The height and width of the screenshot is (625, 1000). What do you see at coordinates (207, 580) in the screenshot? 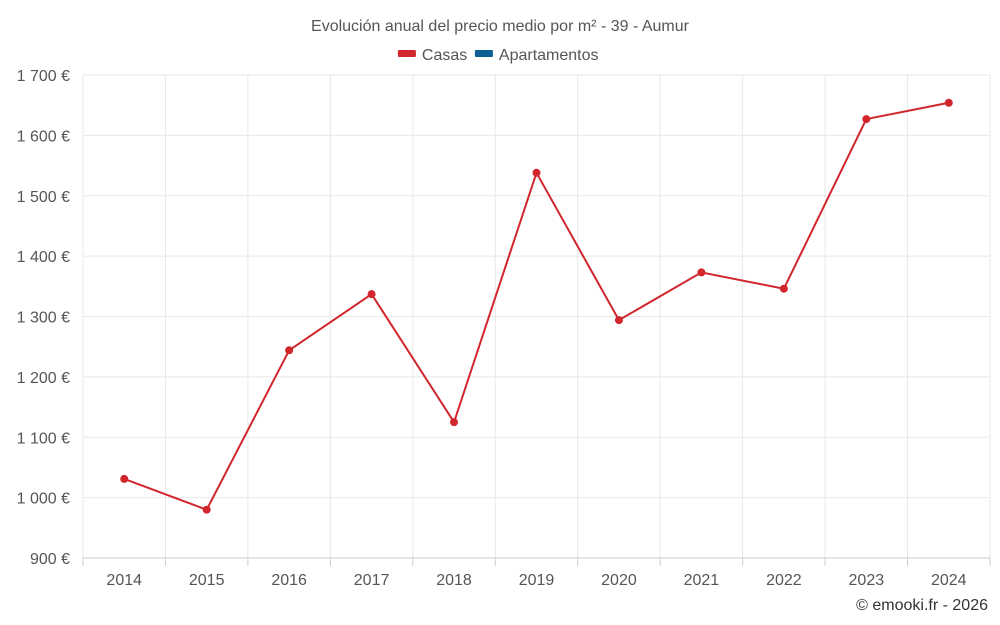
I see `x-tick-label: 2015` at bounding box center [207, 580].